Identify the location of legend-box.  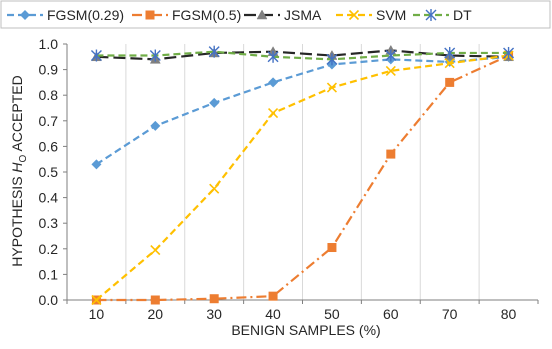
(275, 14).